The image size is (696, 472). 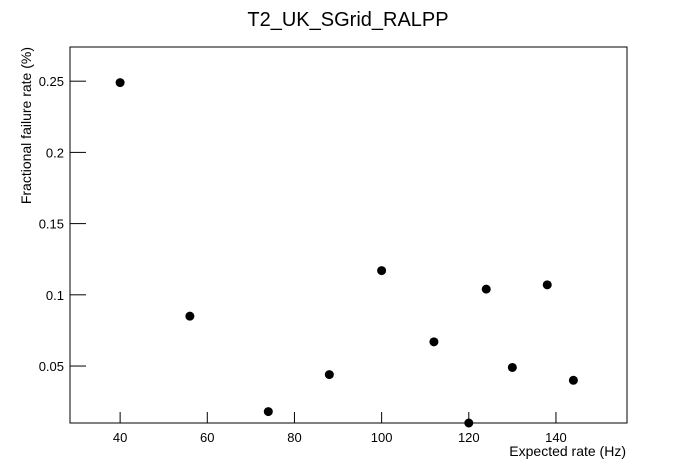 I want to click on y-tick-label: 0.15, so click(x=51, y=224).